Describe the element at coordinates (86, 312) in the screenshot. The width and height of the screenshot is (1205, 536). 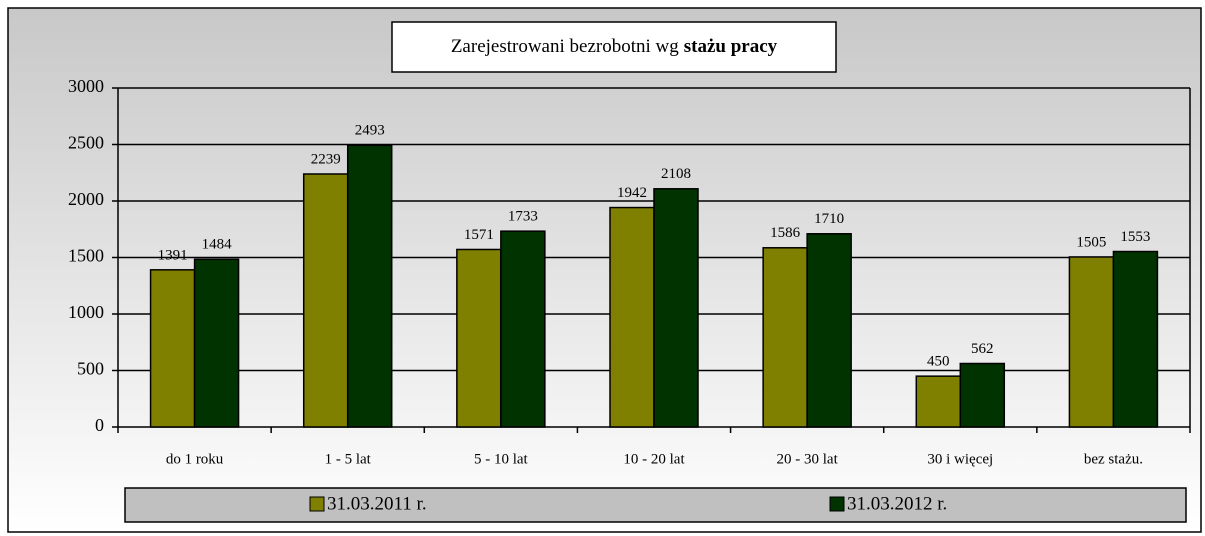
I see `y-tick-label: 1000` at that location.